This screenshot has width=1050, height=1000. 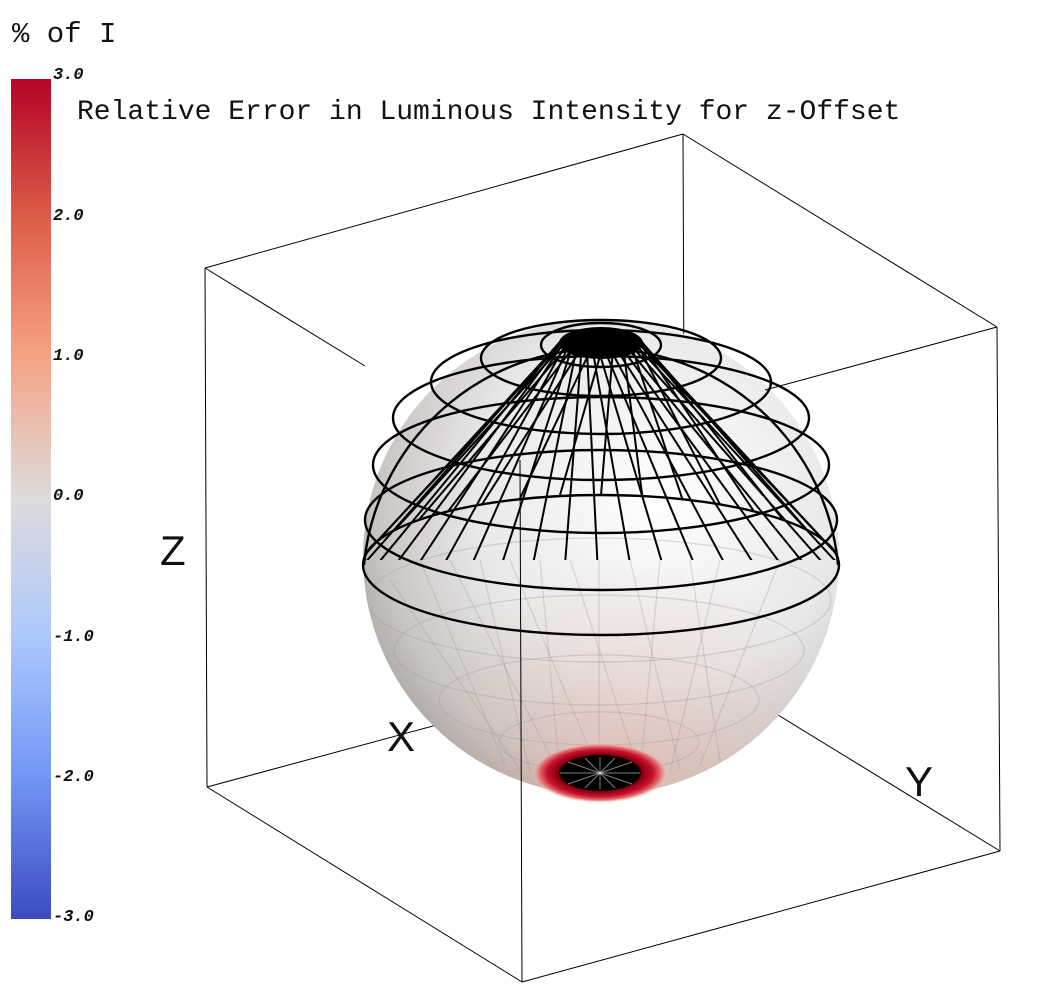 I want to click on x-axis-label: X, so click(x=401, y=736).